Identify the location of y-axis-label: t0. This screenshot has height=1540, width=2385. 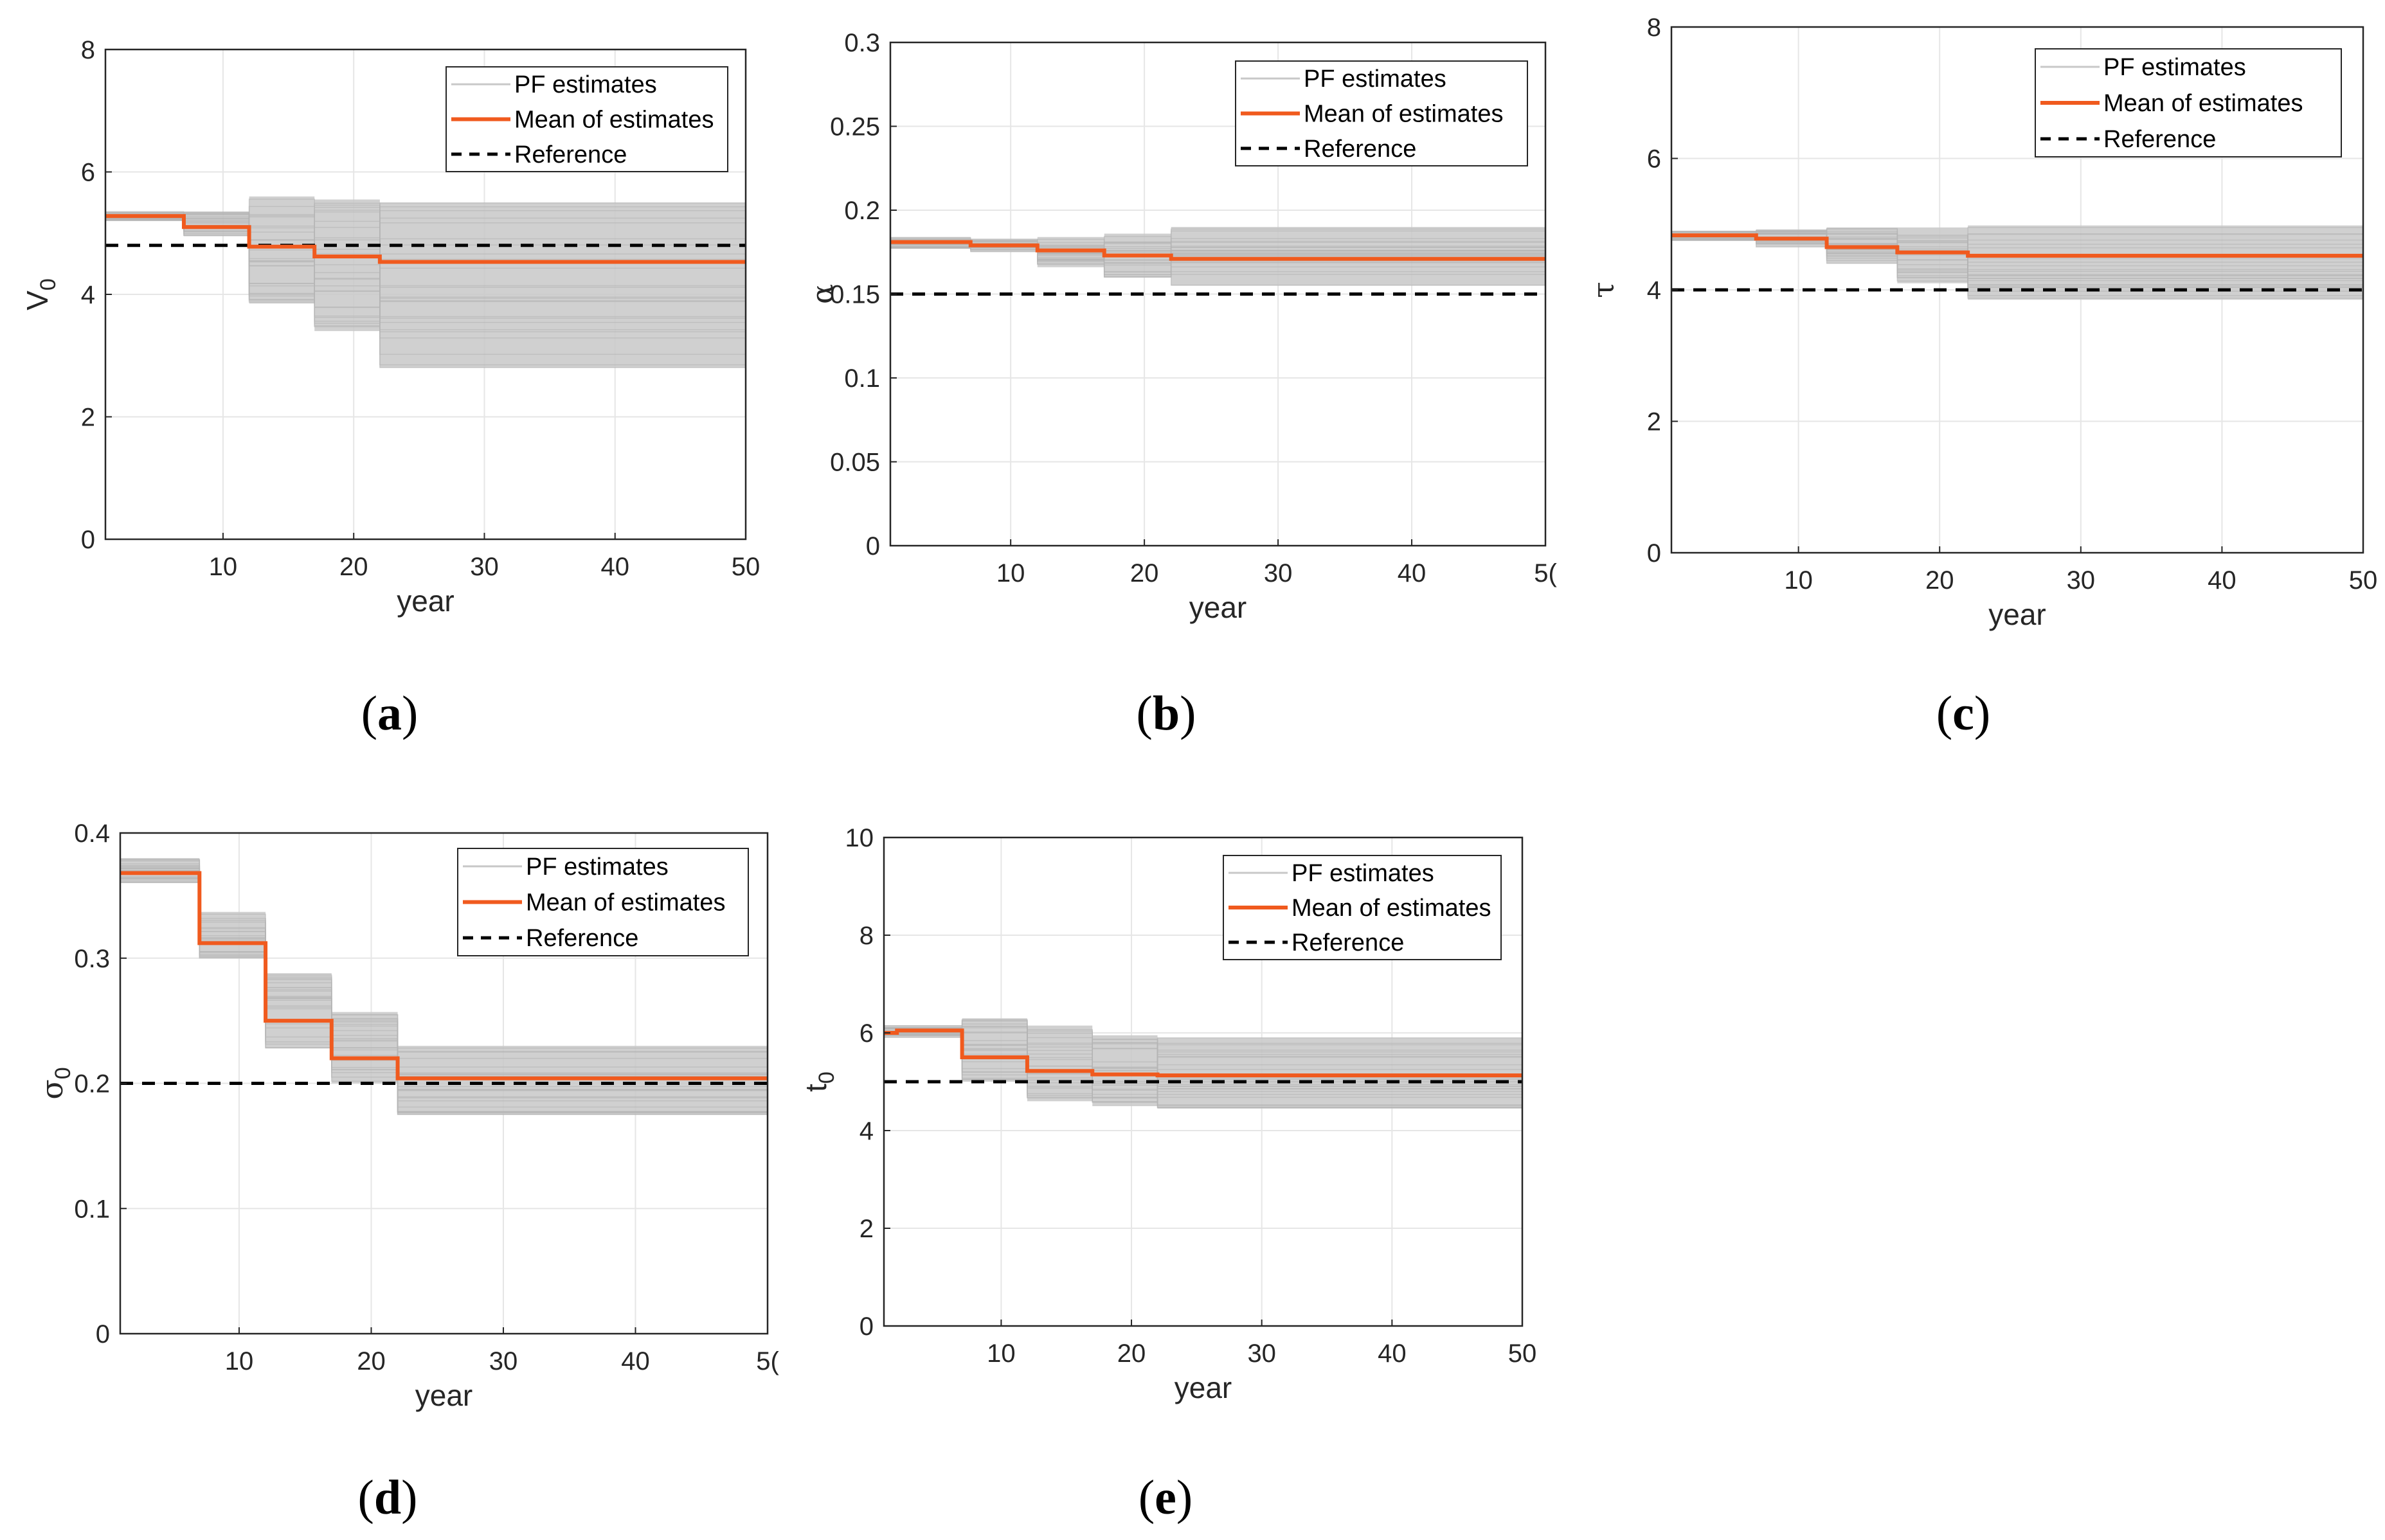
(819, 1081).